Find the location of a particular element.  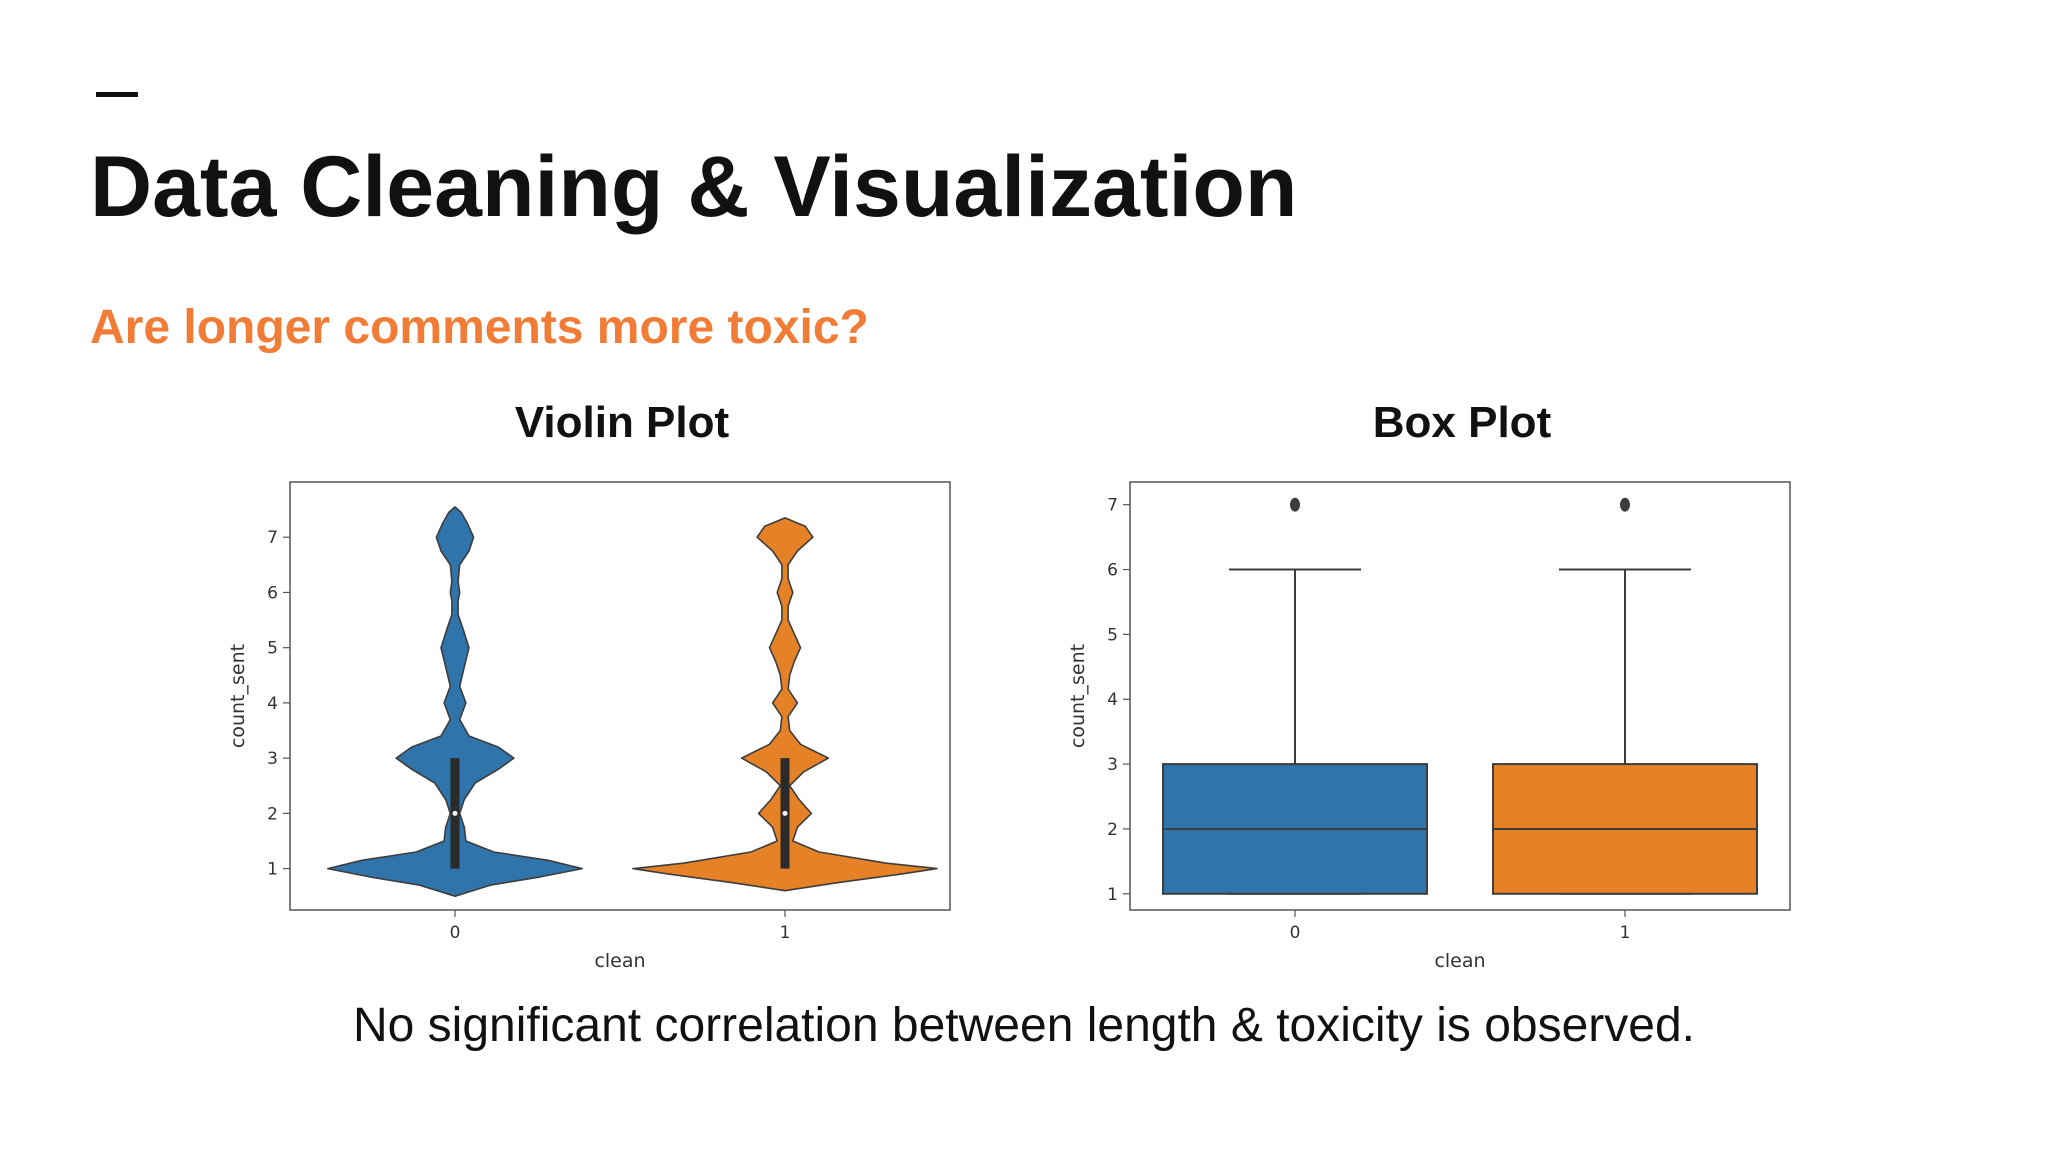

violin-y-tick-label: 7 is located at coordinates (272, 538).